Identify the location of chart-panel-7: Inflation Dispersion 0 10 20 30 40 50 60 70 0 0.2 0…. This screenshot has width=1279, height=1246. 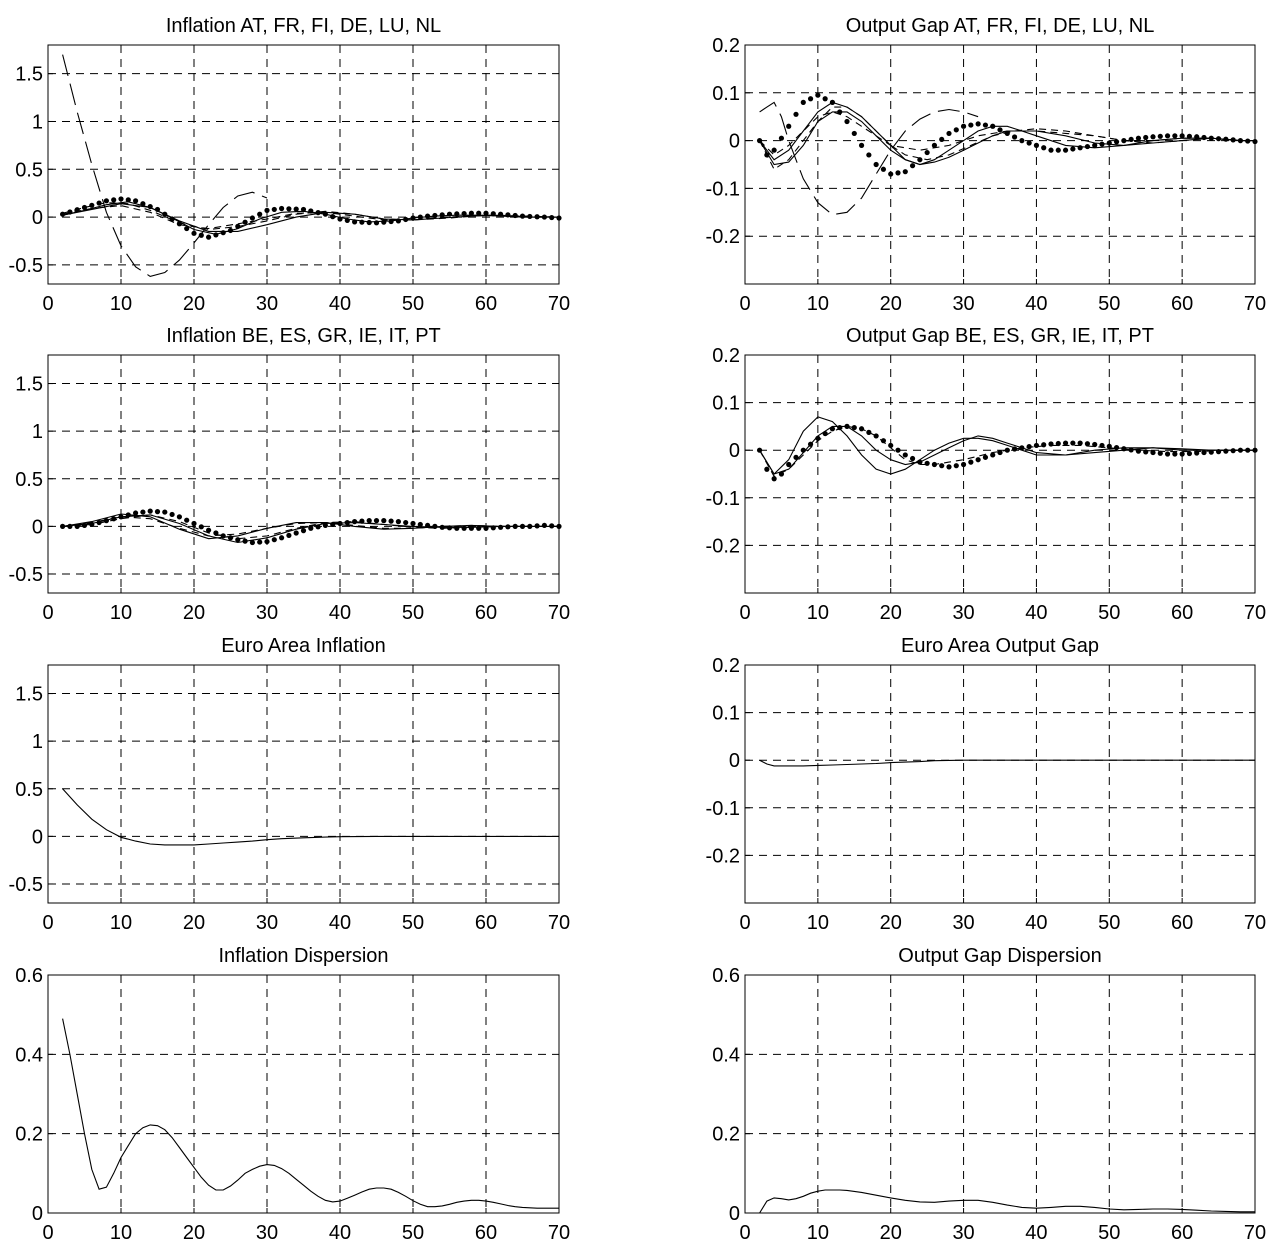
(292, 1094).